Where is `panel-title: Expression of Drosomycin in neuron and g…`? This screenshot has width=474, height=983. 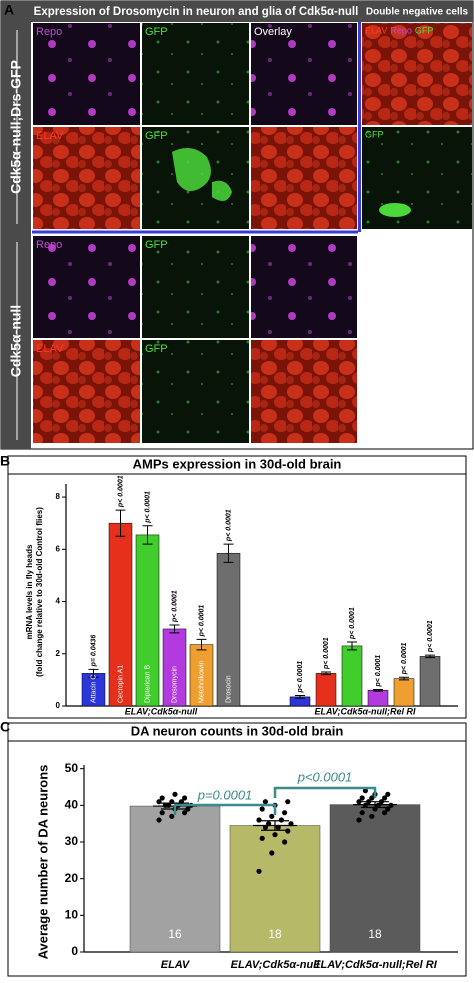 panel-title: Expression of Drosomycin in neuron and g… is located at coordinates (196, 12).